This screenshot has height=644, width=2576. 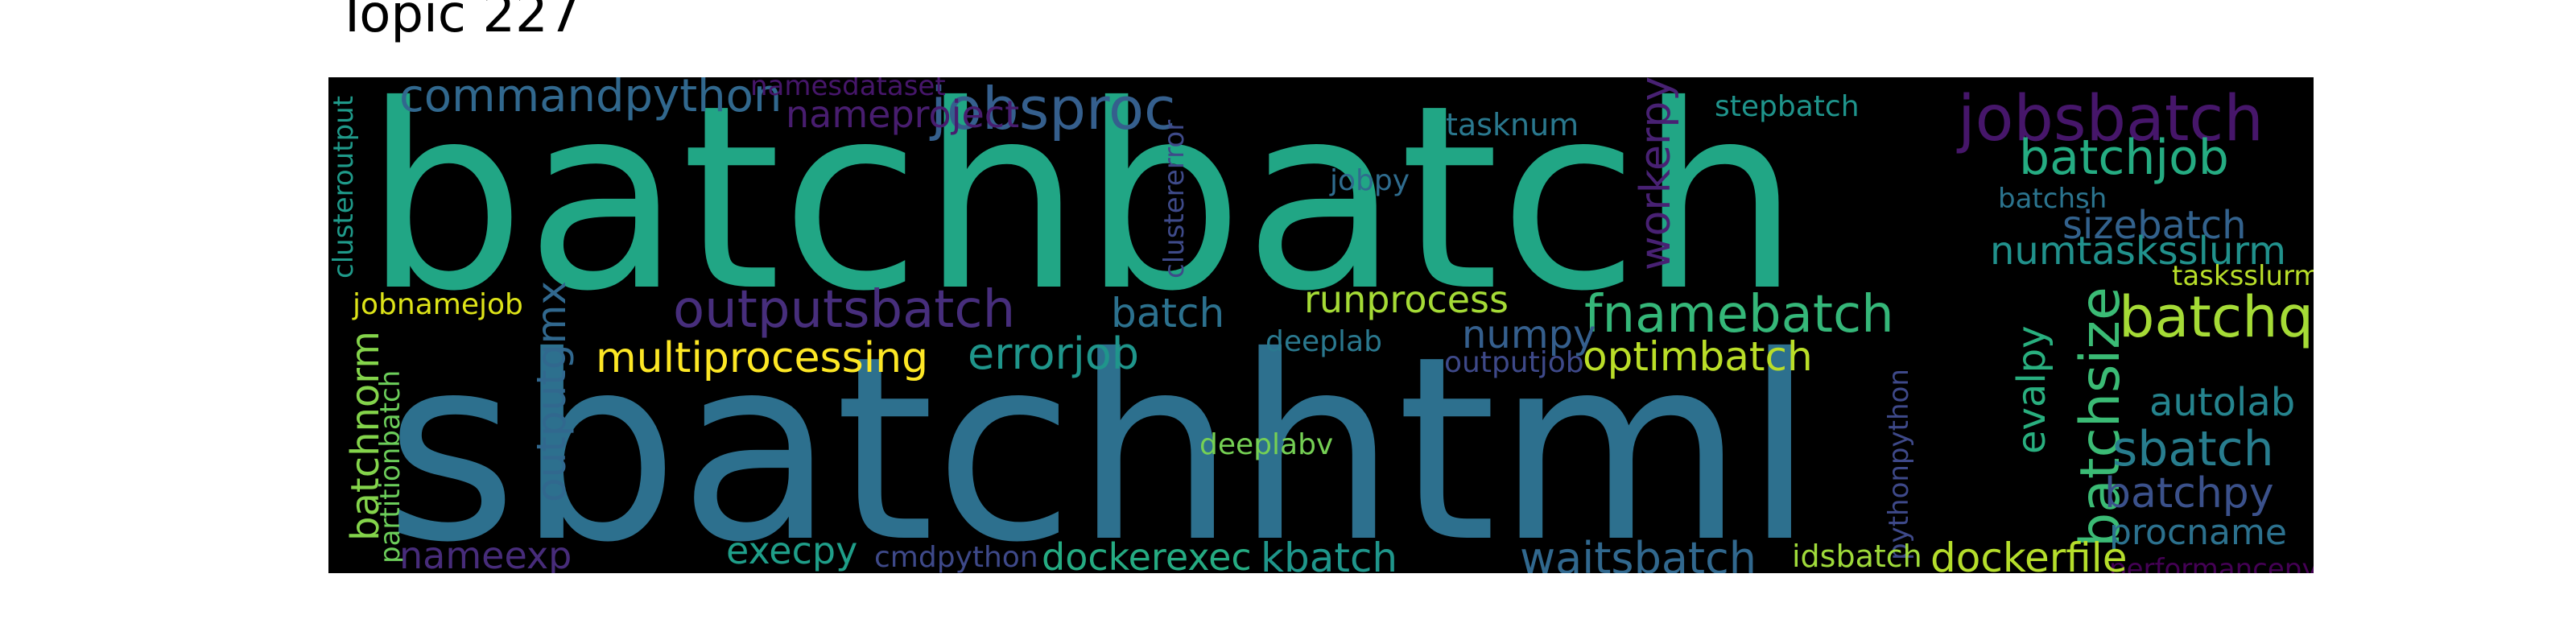 What do you see at coordinates (1266, 444) in the screenshot?
I see `word-deeplabv: deeplabv` at bounding box center [1266, 444].